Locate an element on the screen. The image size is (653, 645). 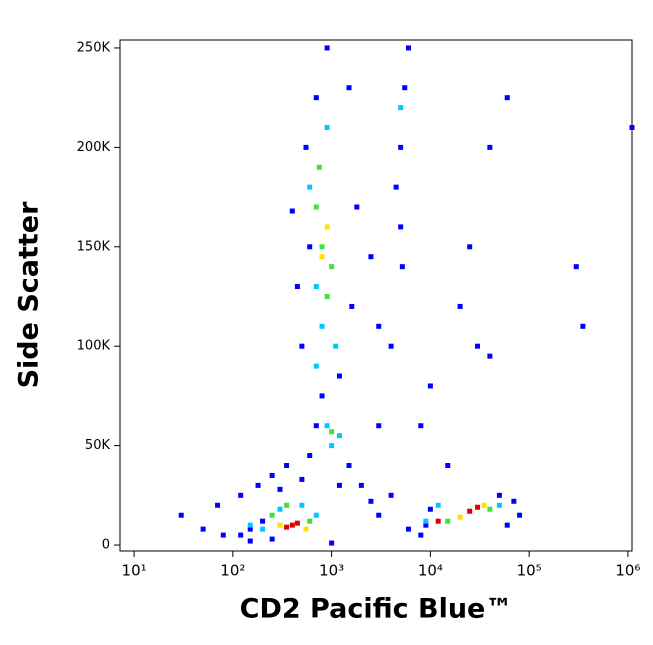
x-tick-label: 10³ is located at coordinates (331, 571).